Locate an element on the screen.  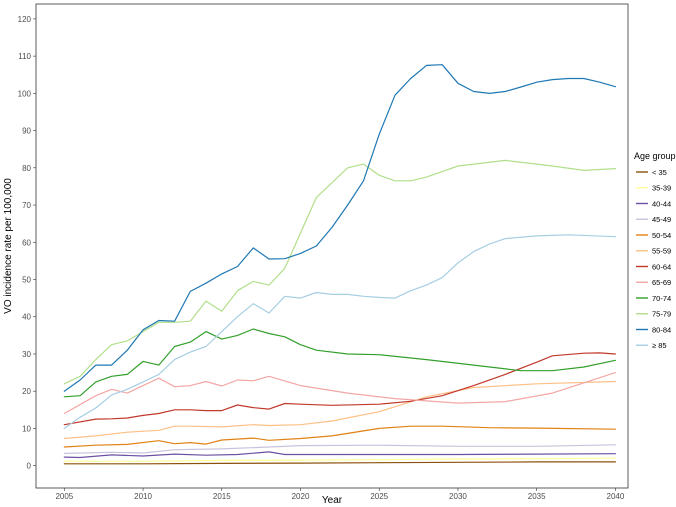
legend-label: 55-59 is located at coordinates (661, 251).